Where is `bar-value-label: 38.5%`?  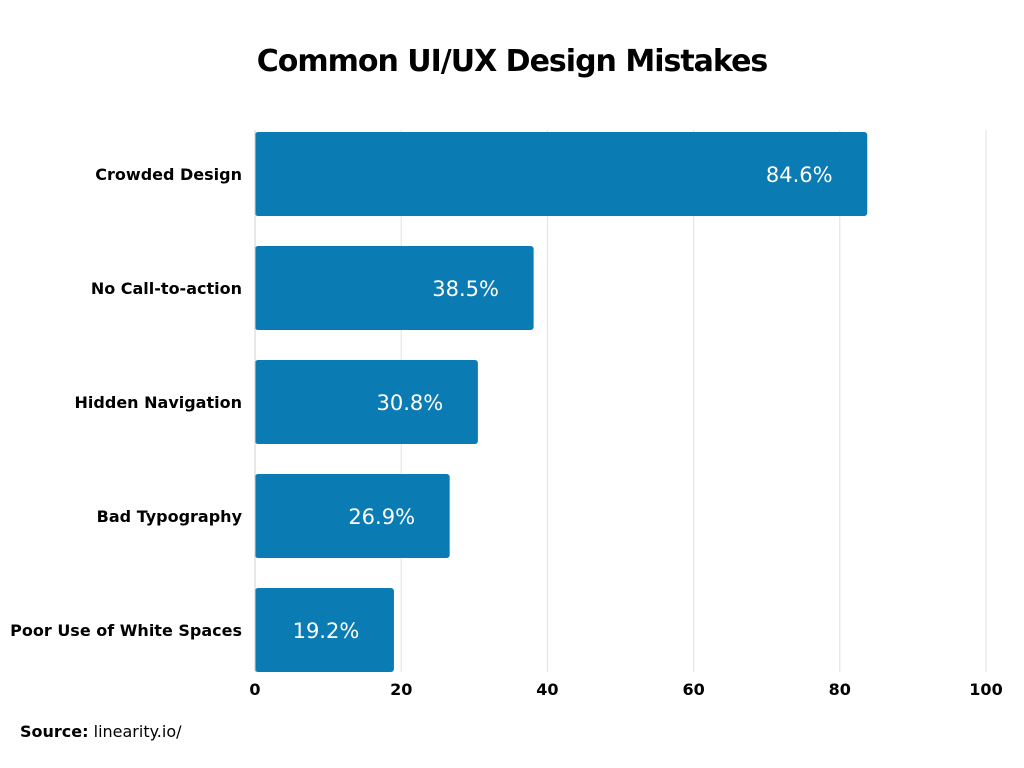 bar-value-label: 38.5% is located at coordinates (465, 289).